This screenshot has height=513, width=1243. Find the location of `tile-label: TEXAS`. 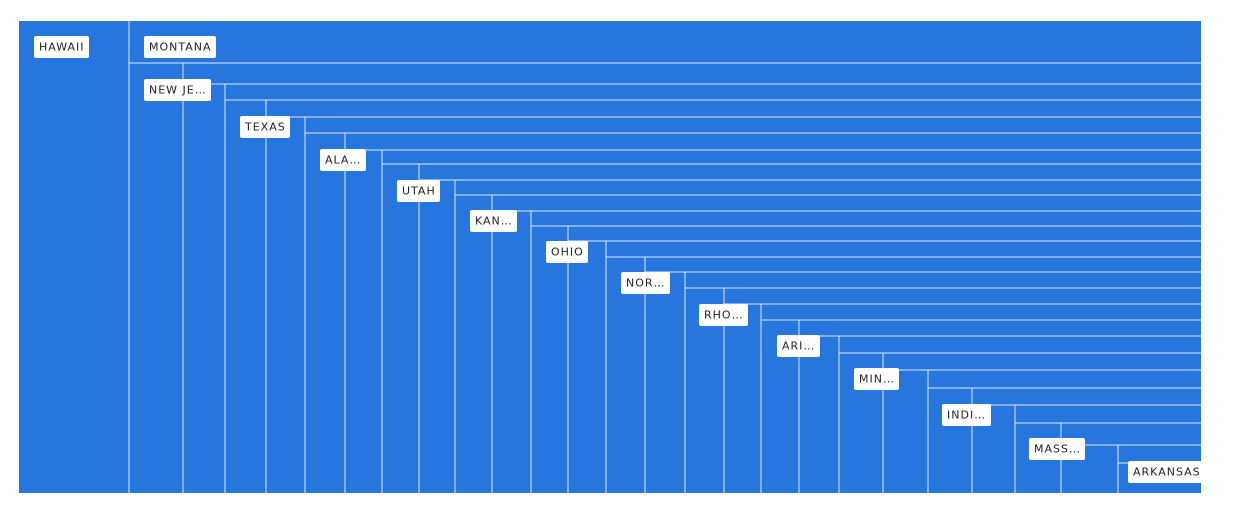

tile-label: TEXAS is located at coordinates (265, 127).